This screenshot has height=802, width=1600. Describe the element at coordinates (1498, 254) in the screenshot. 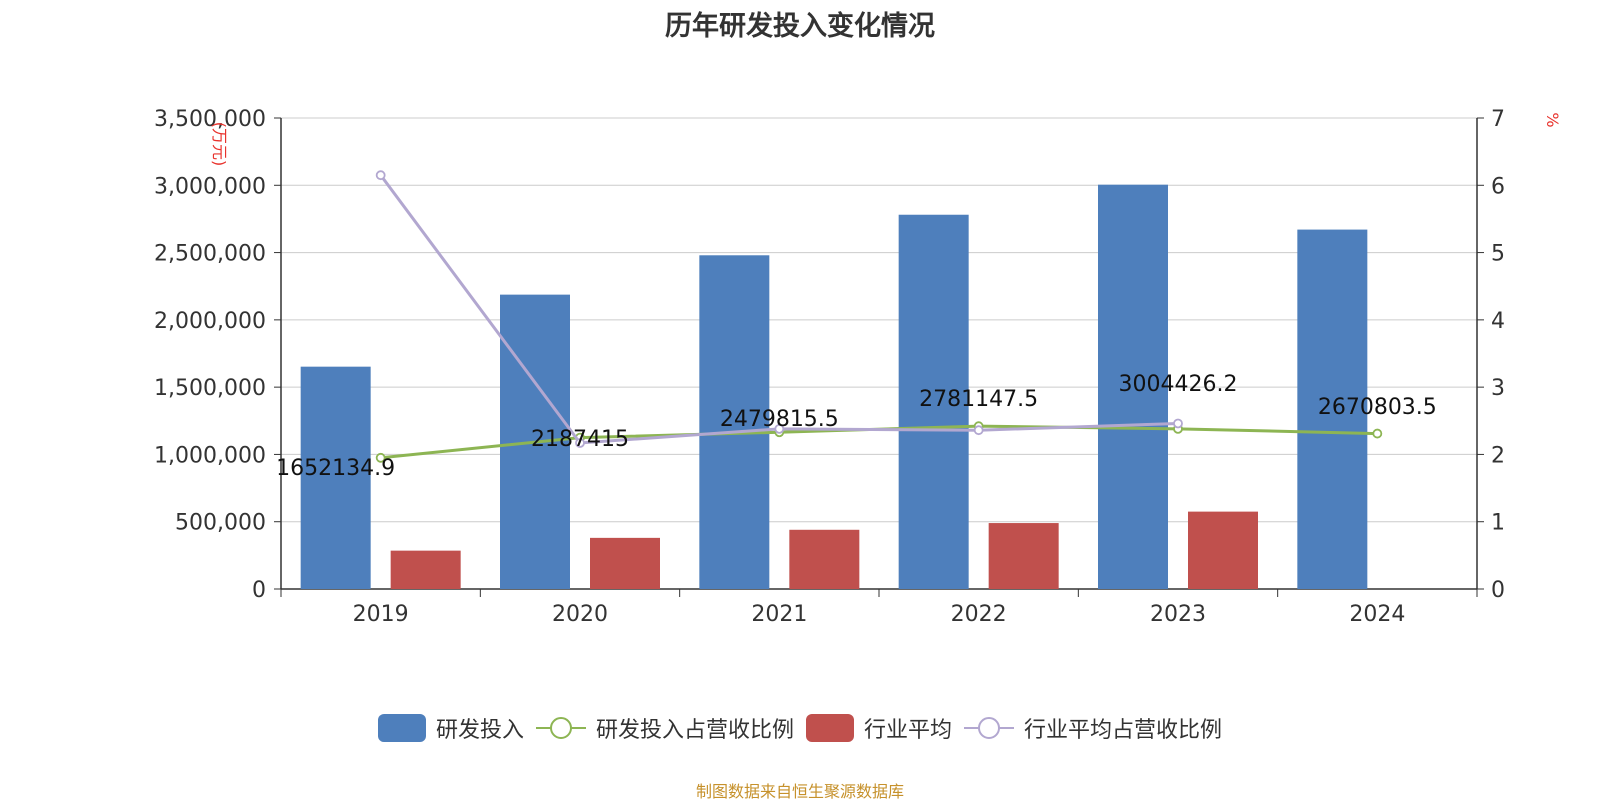

I see `y-right-tick-label: 5` at that location.